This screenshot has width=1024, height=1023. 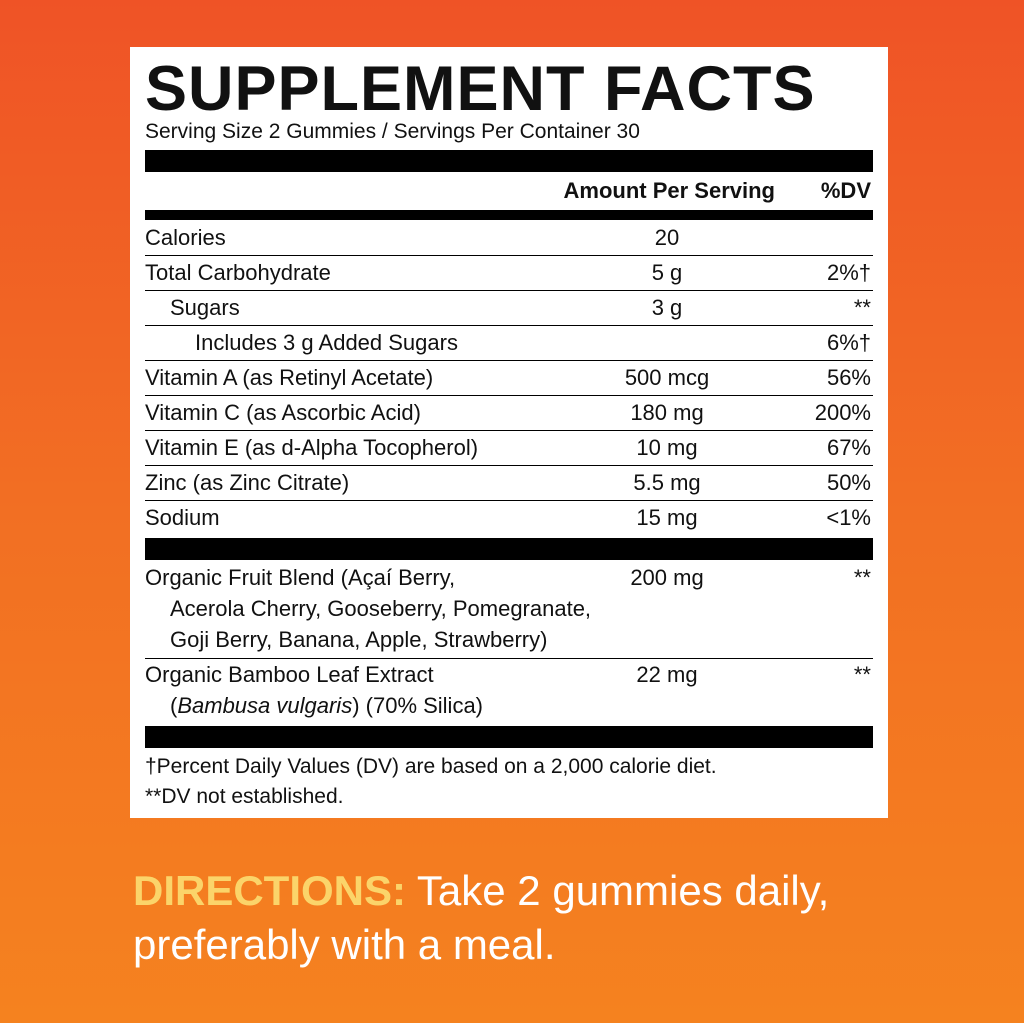 I want to click on row-dv: 6%†, so click(x=848, y=342).